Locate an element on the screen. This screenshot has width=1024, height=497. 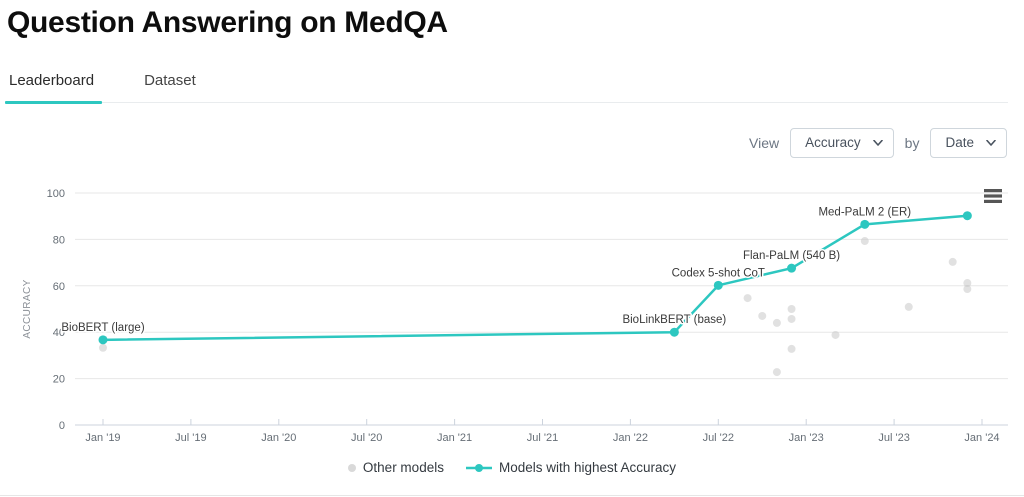
tab-dataset: Dataset is located at coordinates (170, 80).